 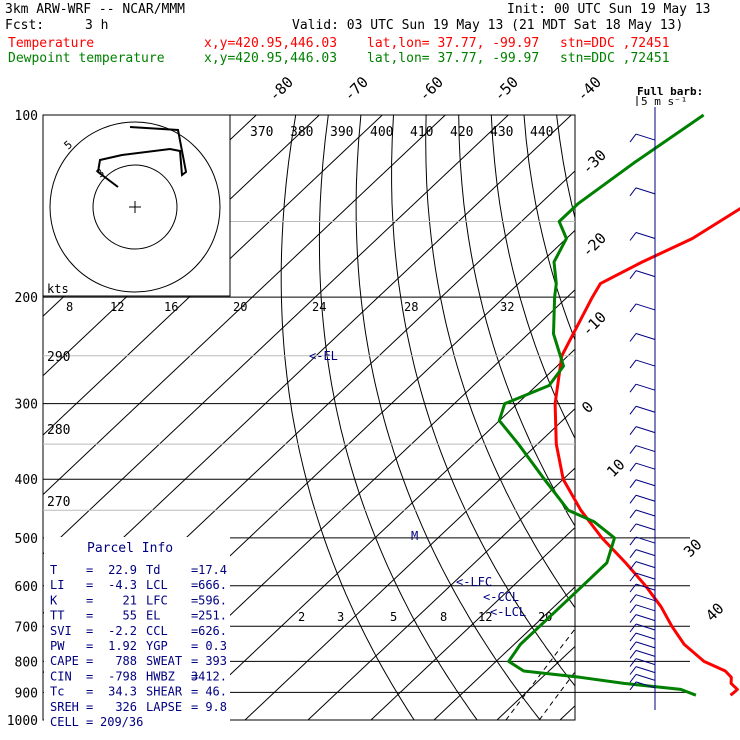 I want to click on parcel-key: CAPE, so click(x=64, y=661).